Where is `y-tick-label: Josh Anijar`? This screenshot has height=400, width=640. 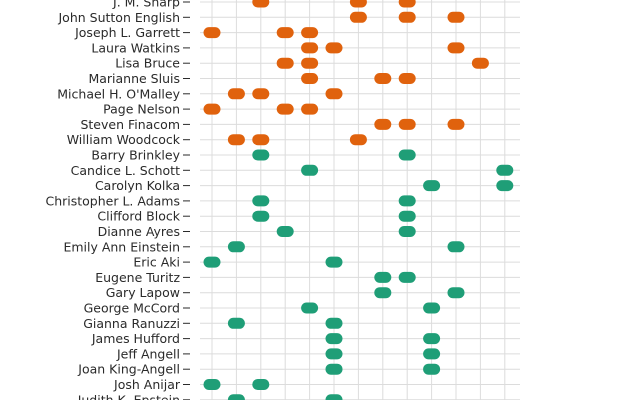
y-tick-label: Josh Anijar is located at coordinates (147, 384).